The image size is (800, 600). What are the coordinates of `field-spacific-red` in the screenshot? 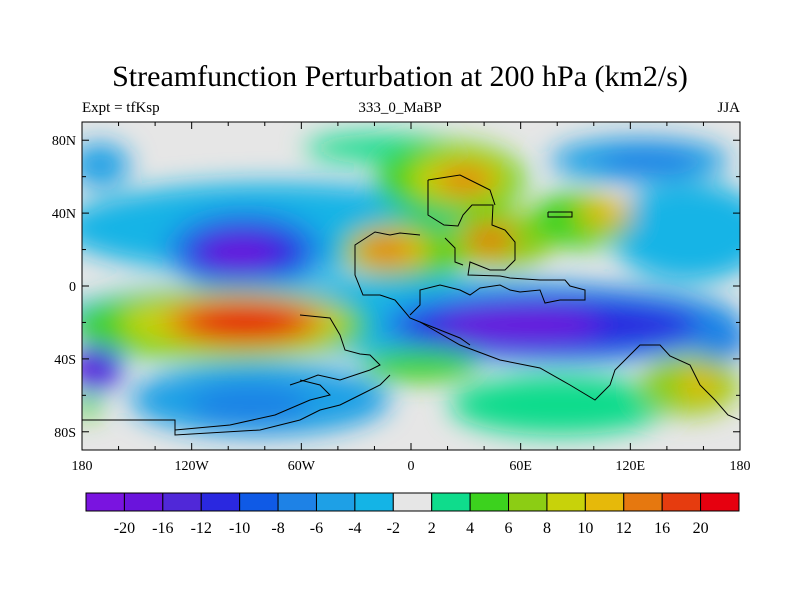 It's located at (245, 322).